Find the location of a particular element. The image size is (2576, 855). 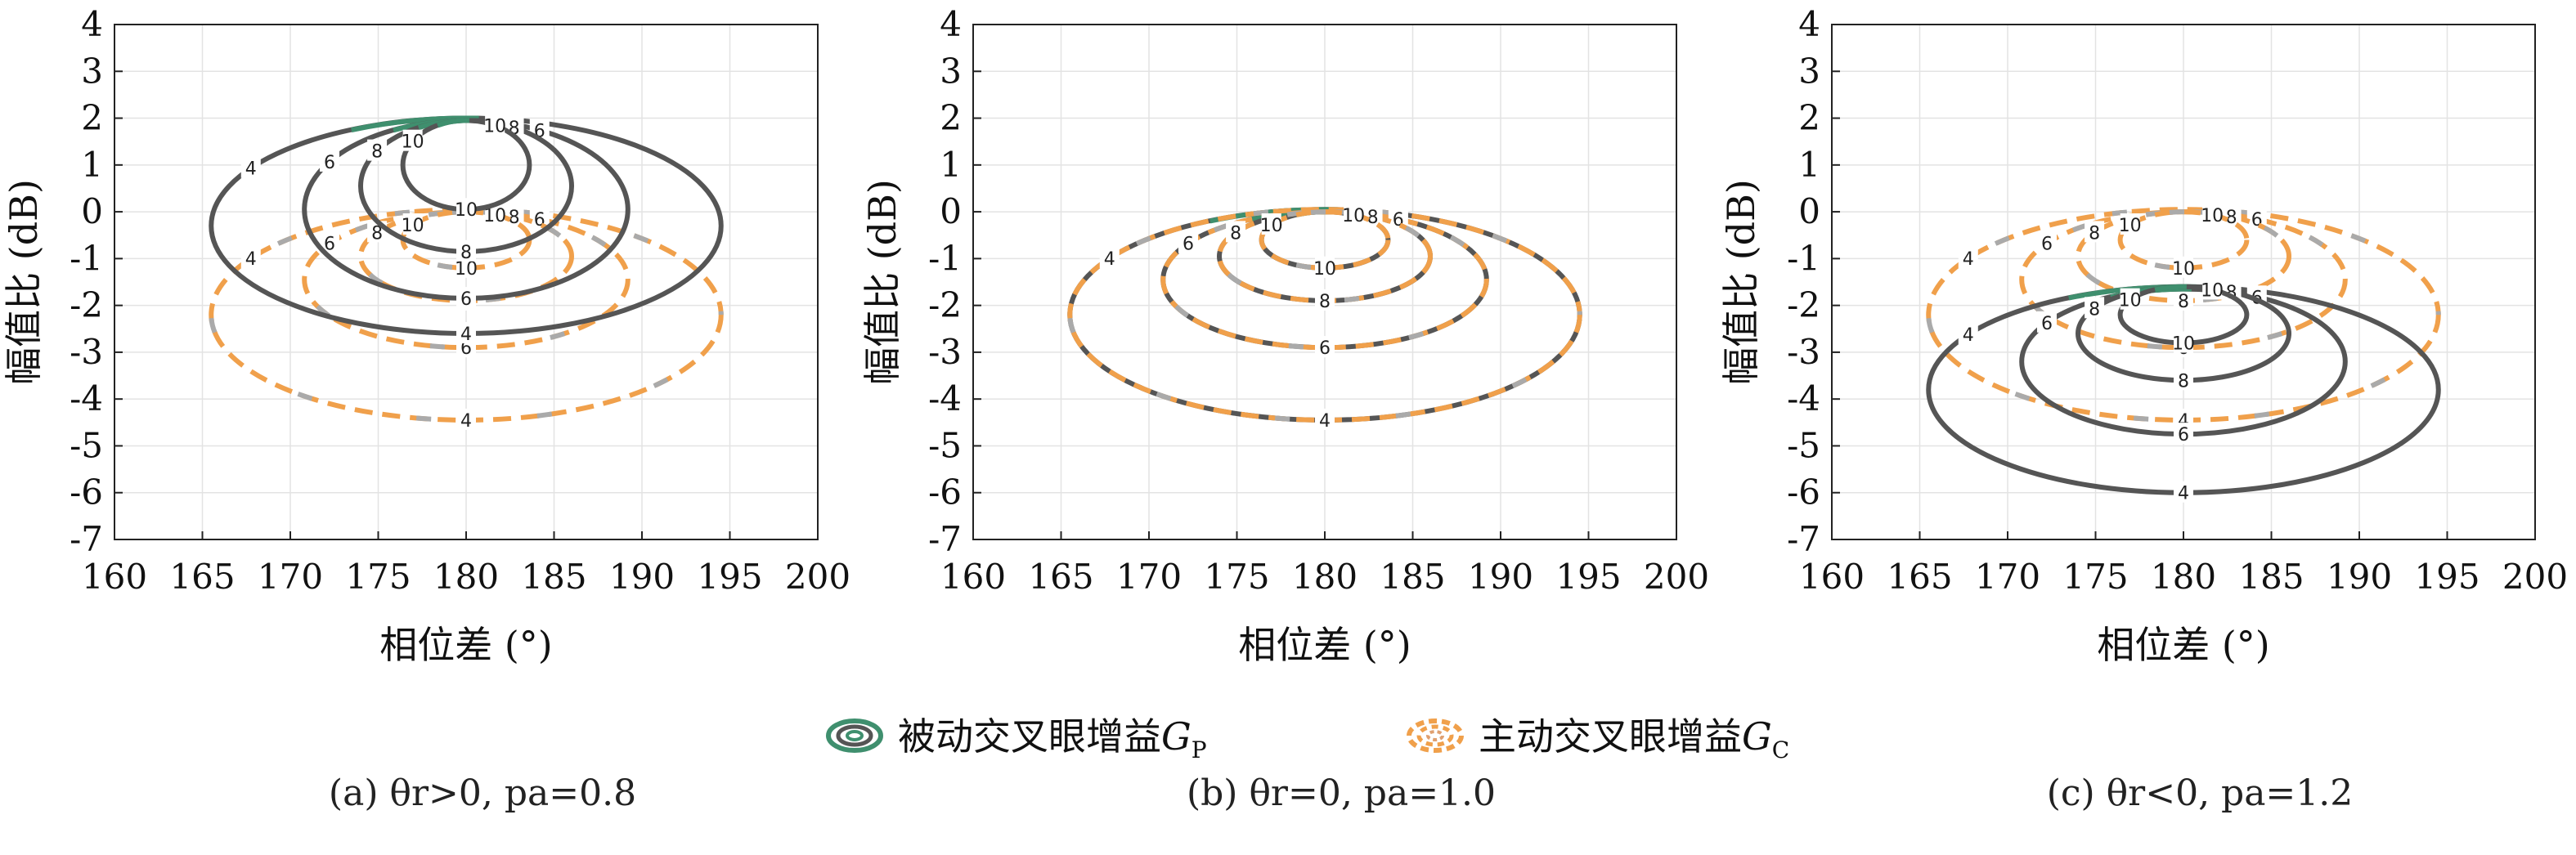

contour-passive-level-10-label-right: 10 is located at coordinates (495, 126).